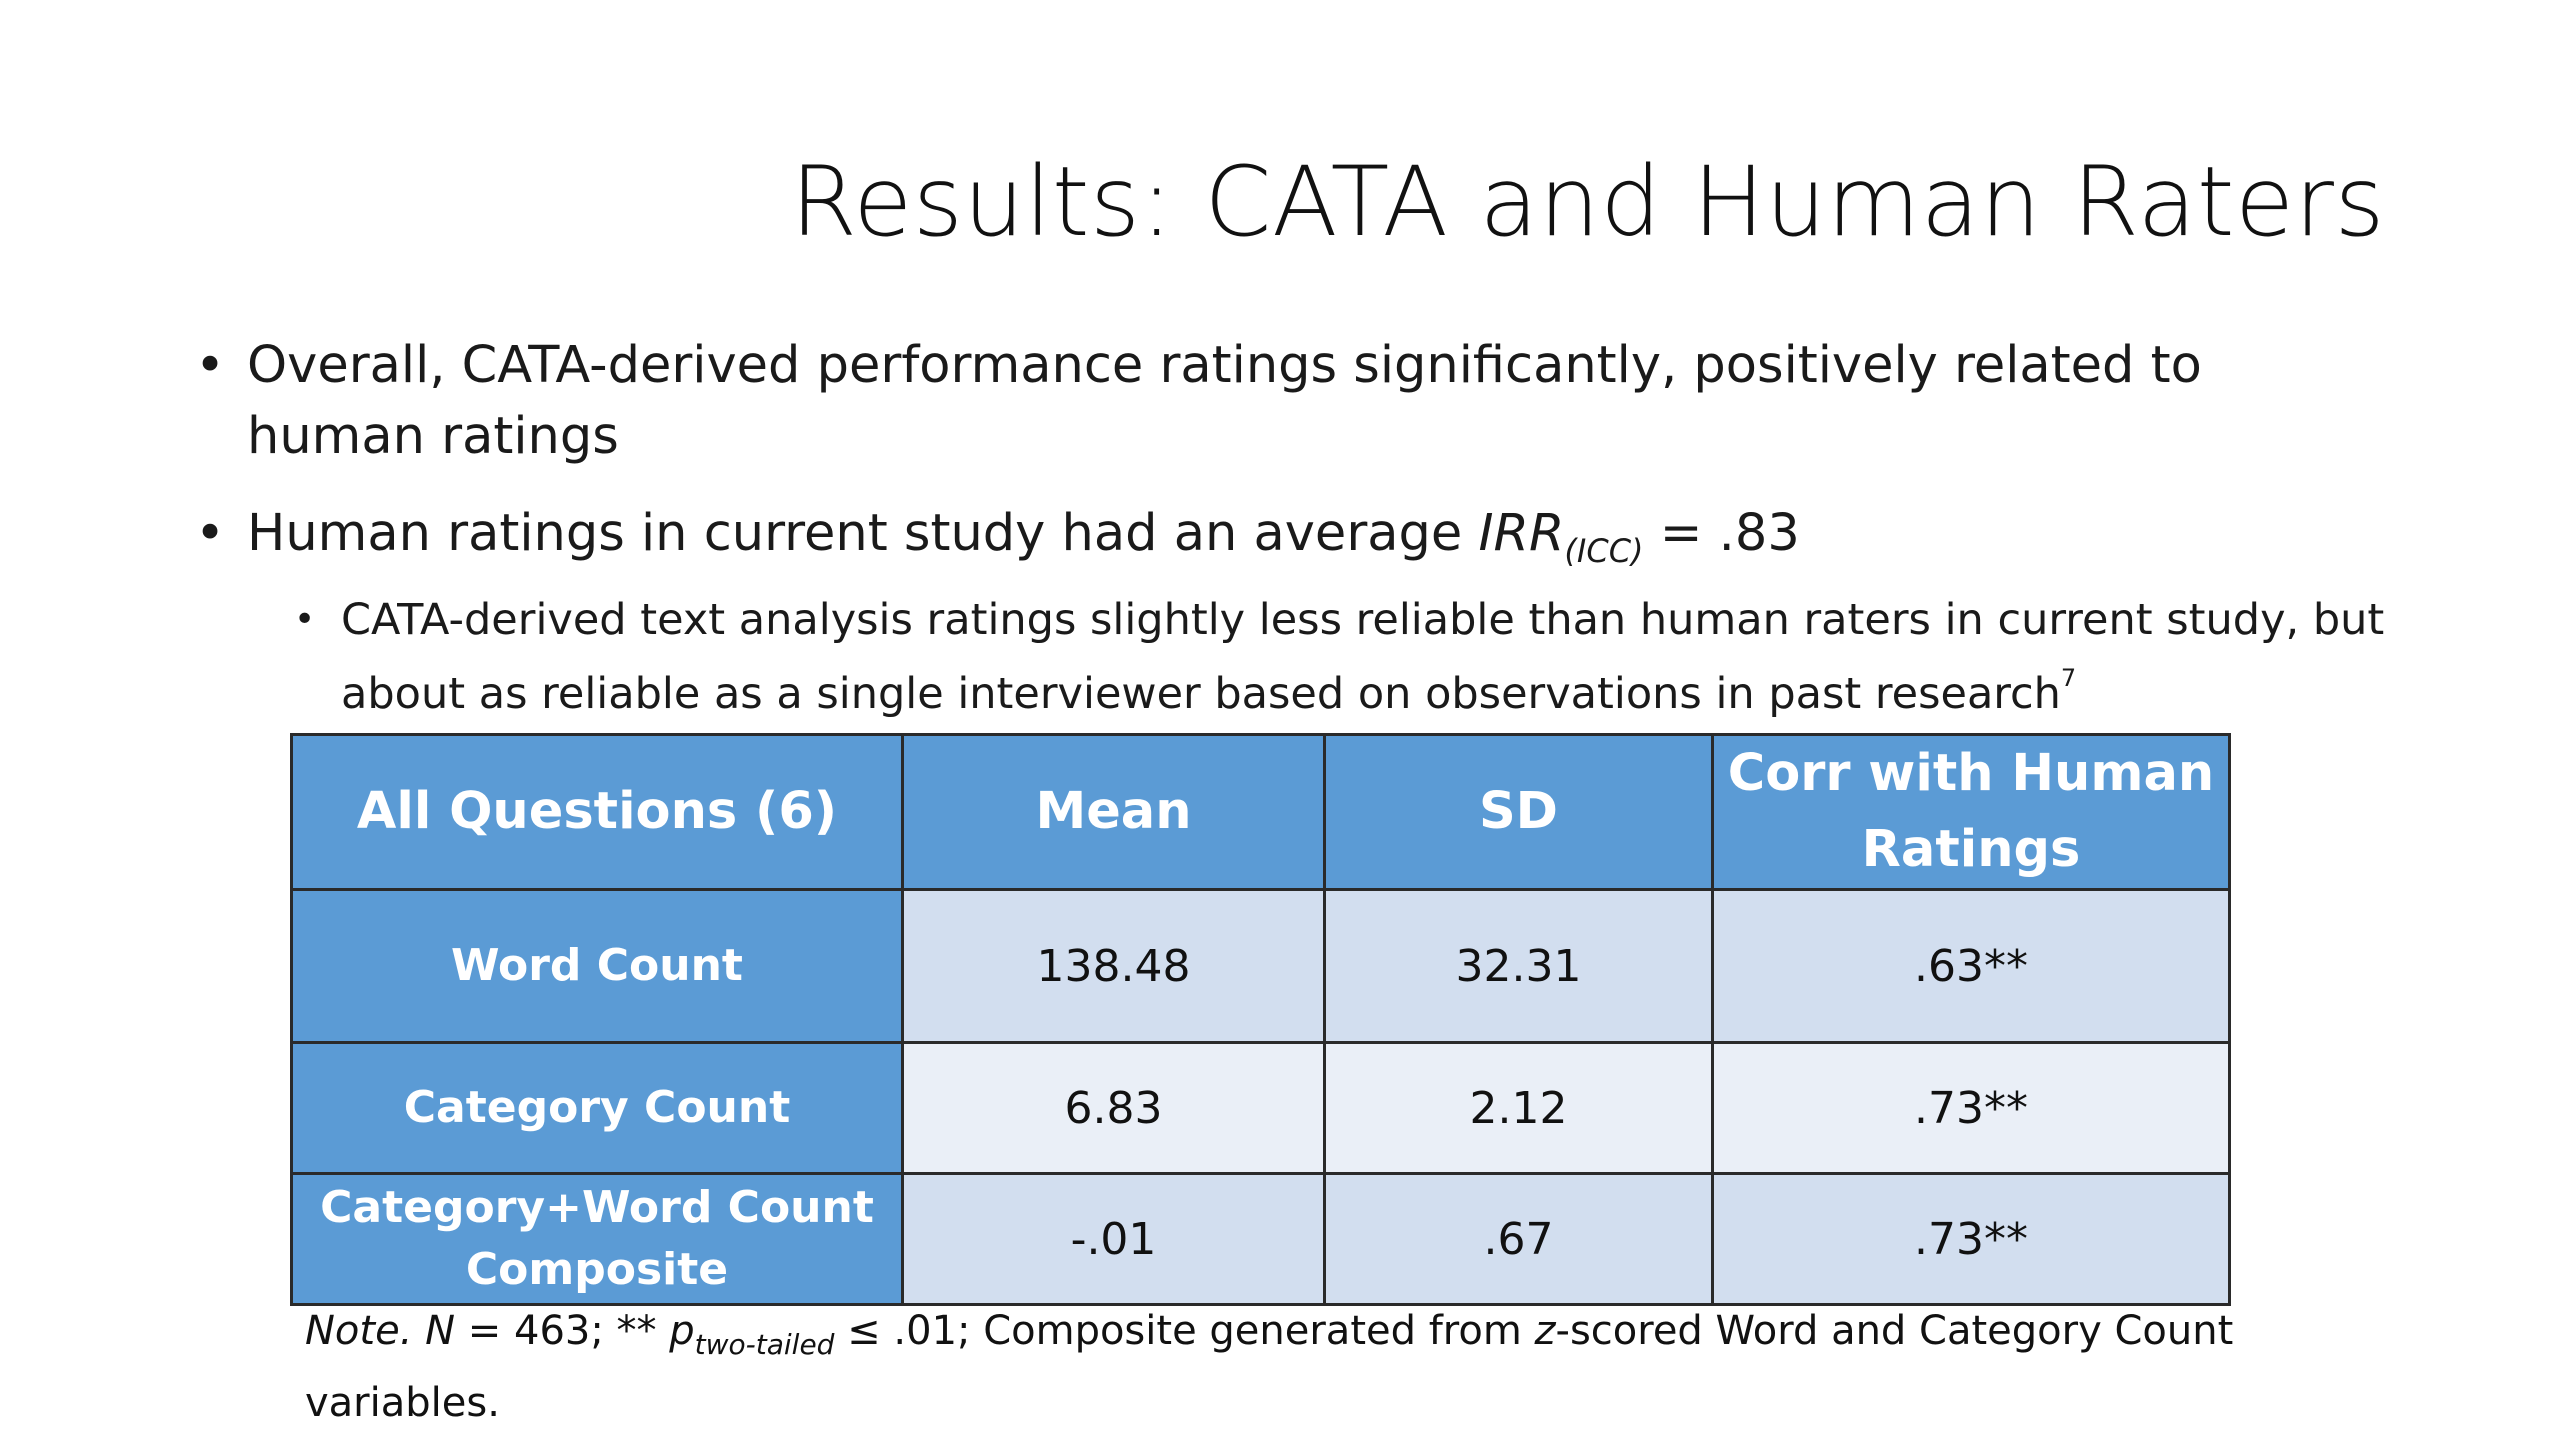 The width and height of the screenshot is (2560, 1440). Describe the element at coordinates (1971, 812) in the screenshot. I see `header-corr: Corr with Human Ratings` at that location.